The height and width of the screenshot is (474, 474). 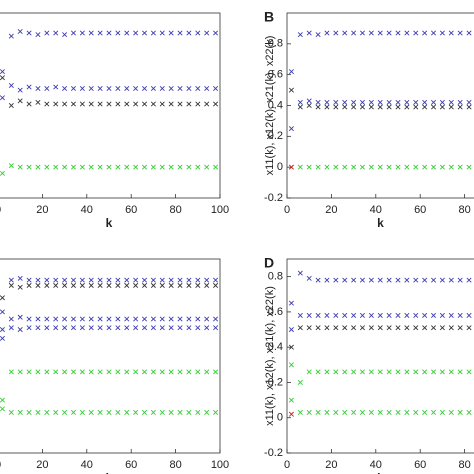 I want to click on x-tick-label: 60, so click(x=420, y=465).